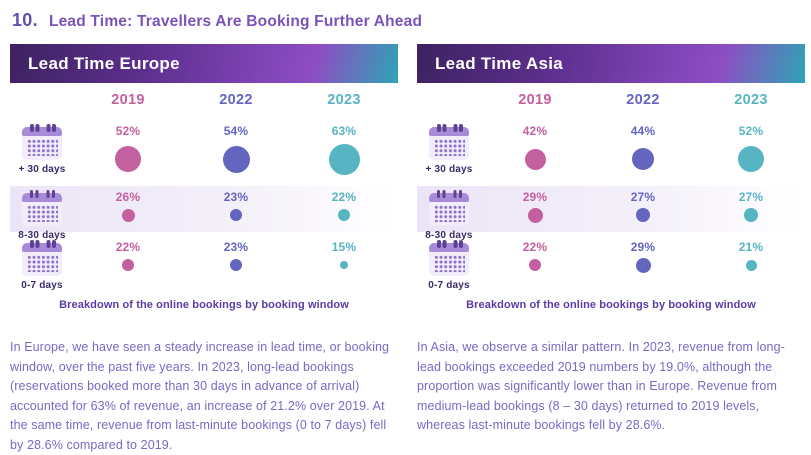 The width and height of the screenshot is (811, 455). I want to click on percentage-label: 44%, so click(643, 131).